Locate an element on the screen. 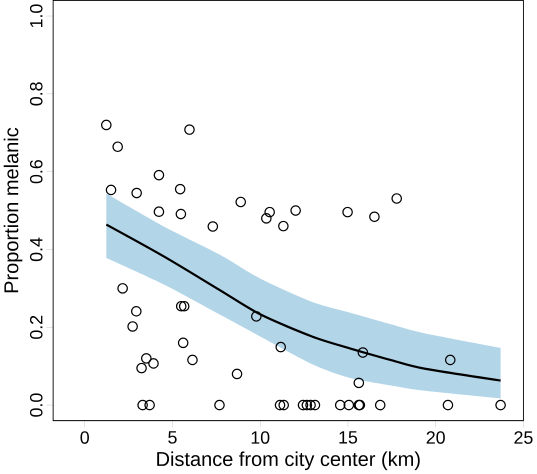 The height and width of the screenshot is (474, 537). x-tick-label: 10 is located at coordinates (261, 437).